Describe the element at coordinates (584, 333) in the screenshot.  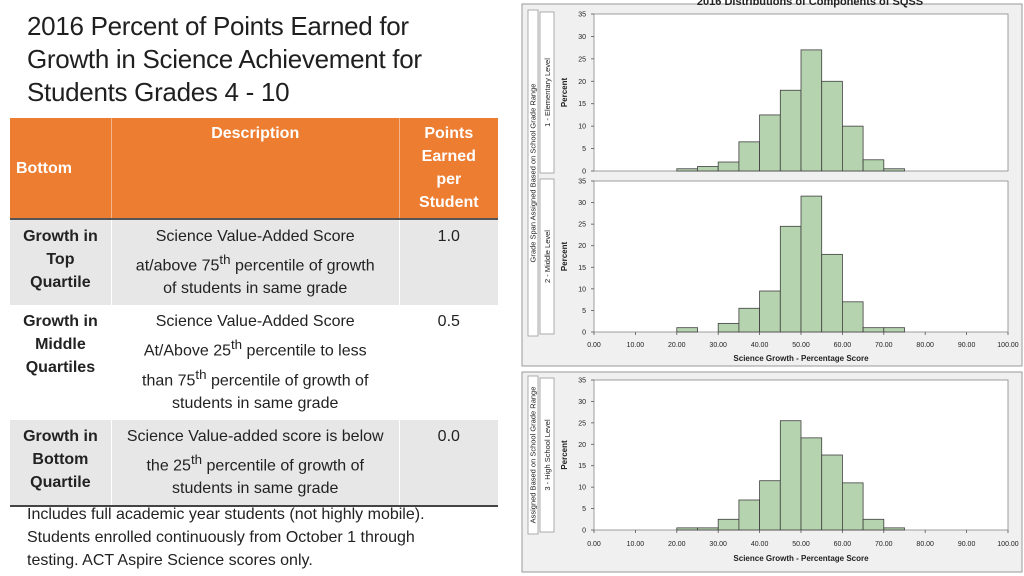
I see `y-tick-label: 0` at that location.